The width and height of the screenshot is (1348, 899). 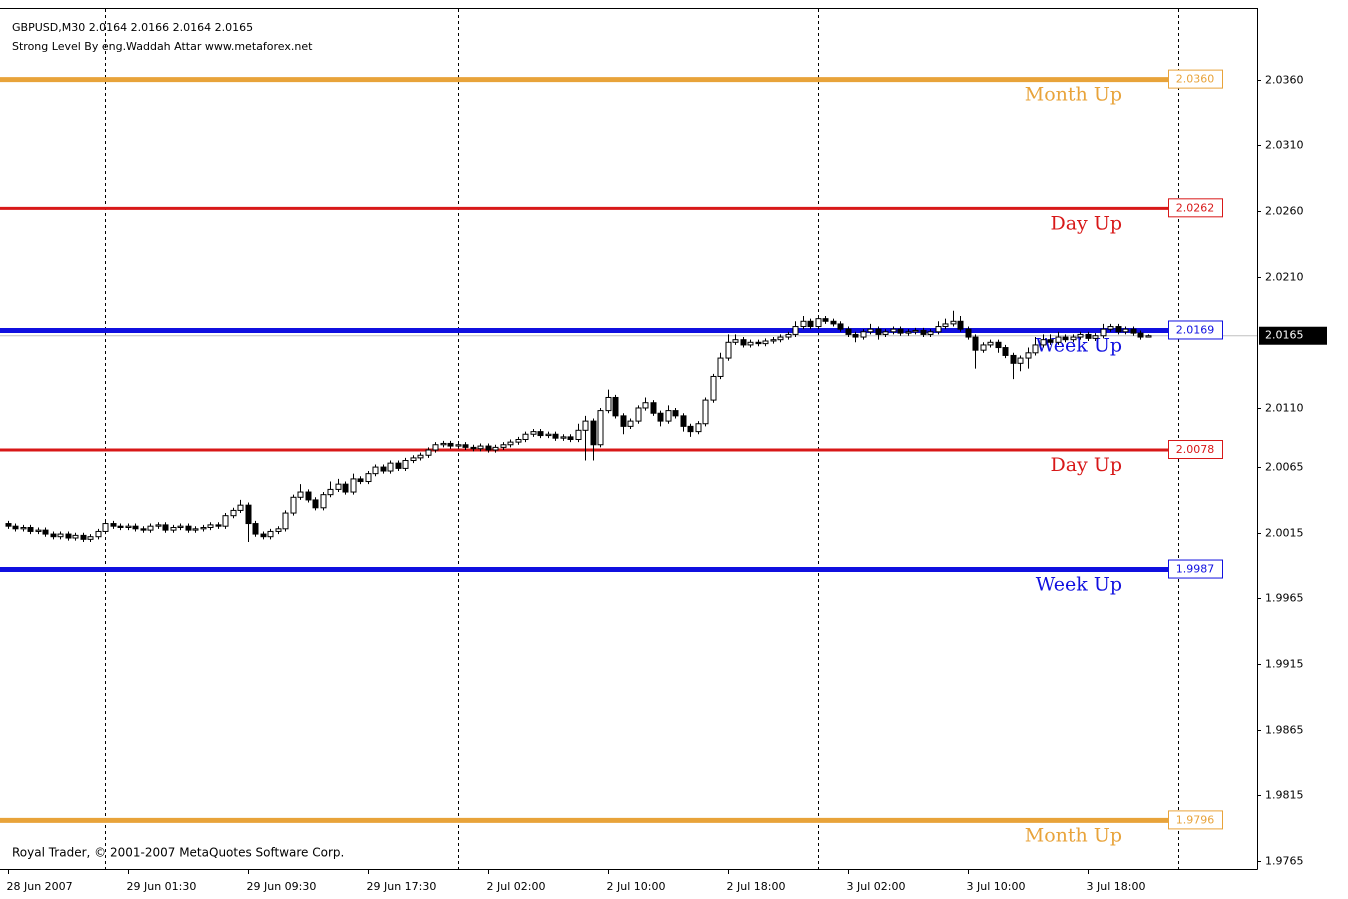 I want to click on y-tick-label: 1.9915, so click(x=1284, y=664).